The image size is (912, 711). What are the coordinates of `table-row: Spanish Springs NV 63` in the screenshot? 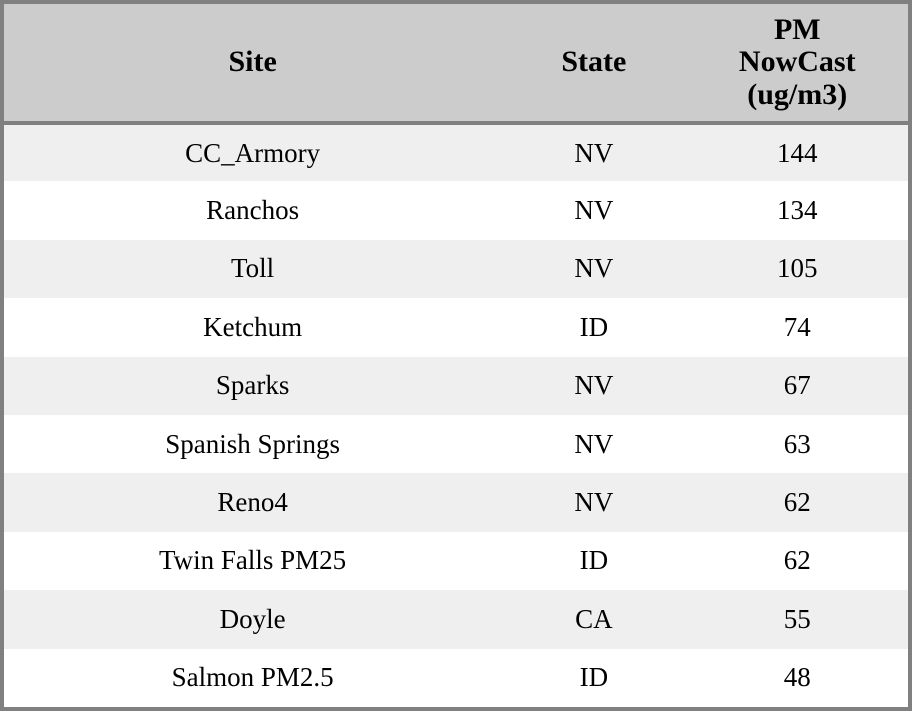 It's located at (456, 444).